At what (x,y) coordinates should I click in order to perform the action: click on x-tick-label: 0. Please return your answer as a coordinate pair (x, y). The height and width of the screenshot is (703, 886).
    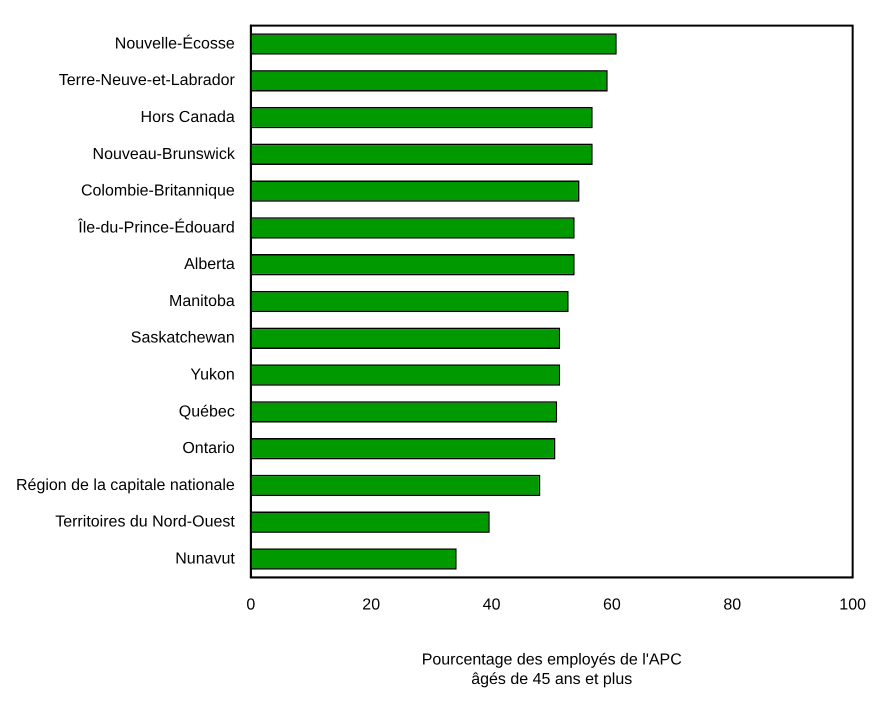
    Looking at the image, I should click on (251, 605).